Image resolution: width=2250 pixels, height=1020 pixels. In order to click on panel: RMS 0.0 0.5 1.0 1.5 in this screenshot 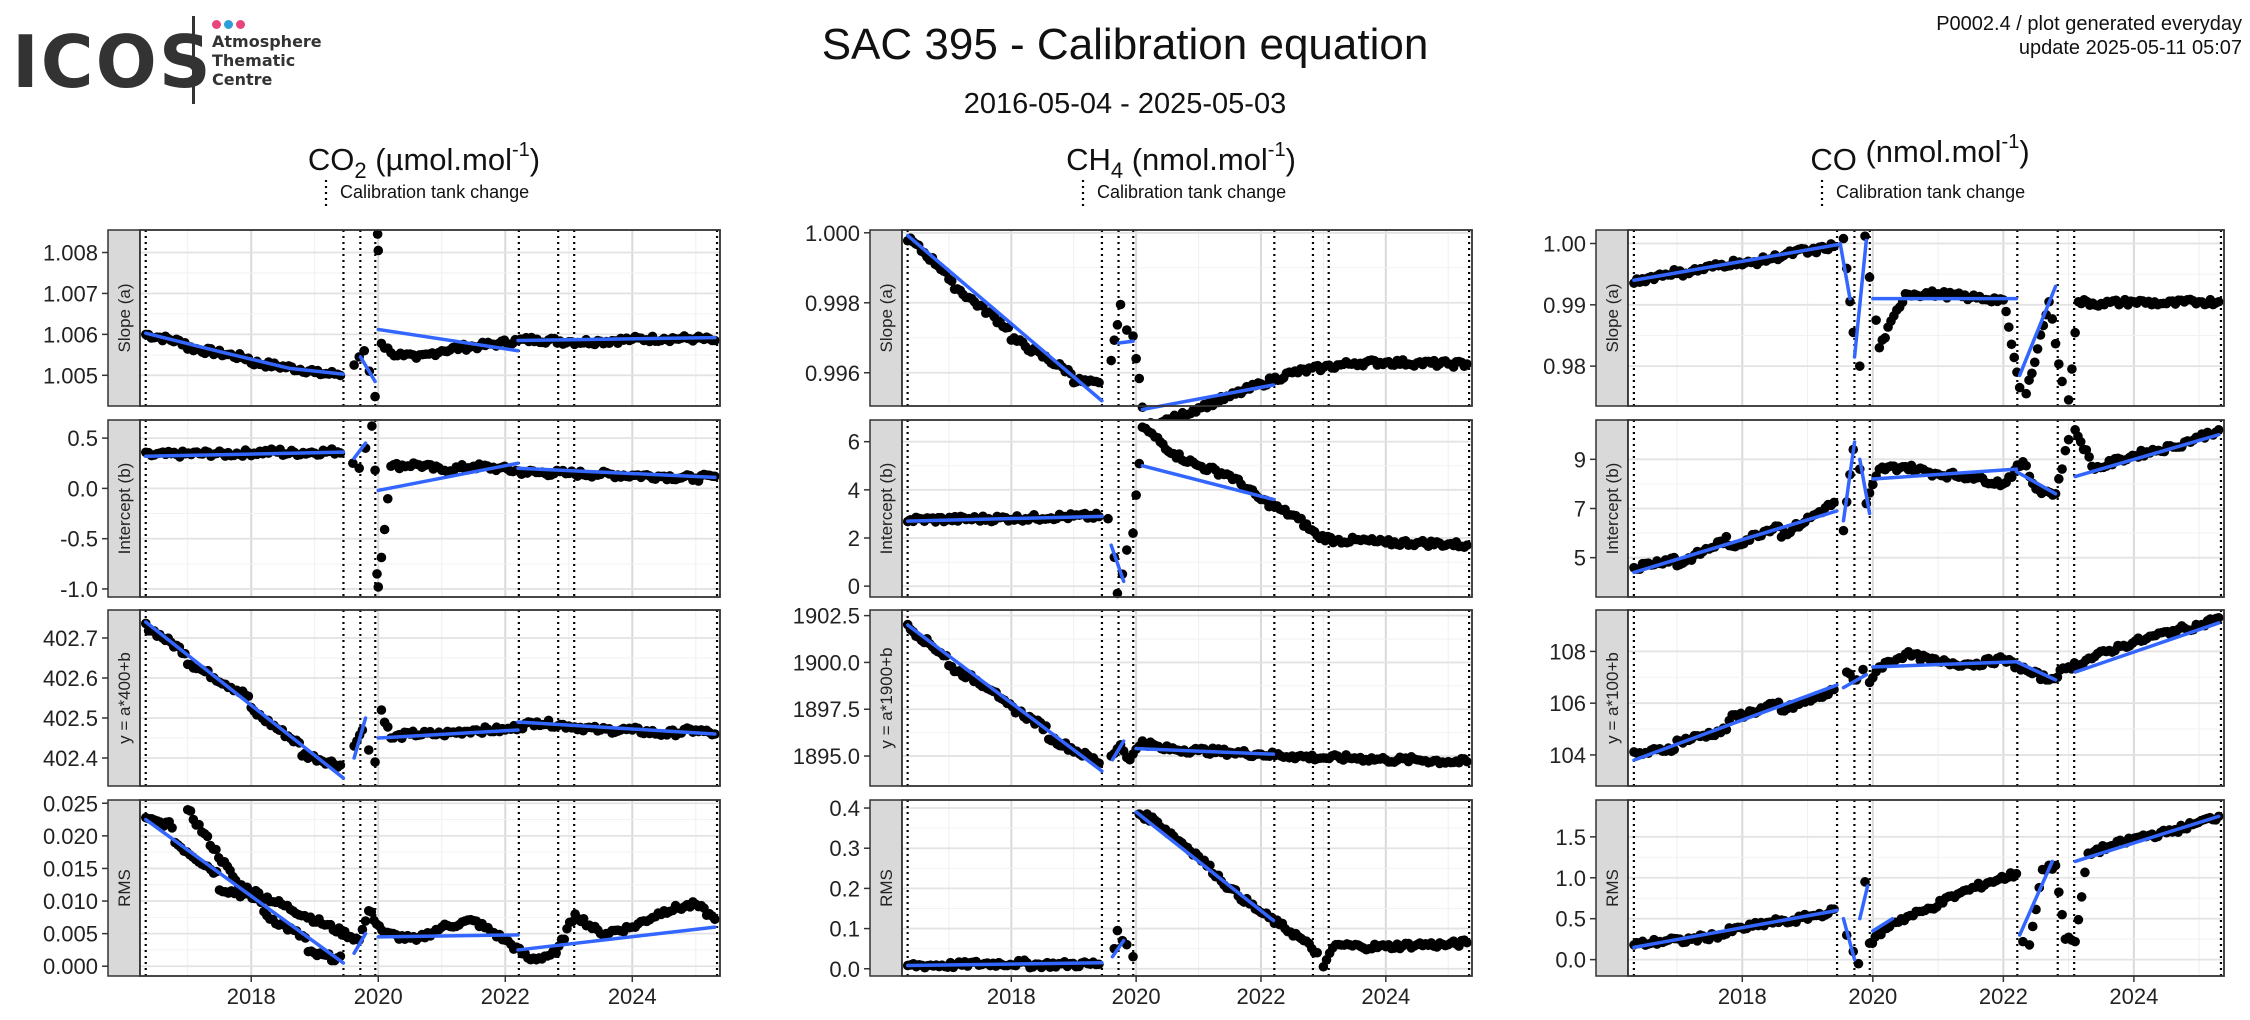, I will do `click(1890, 888)`.